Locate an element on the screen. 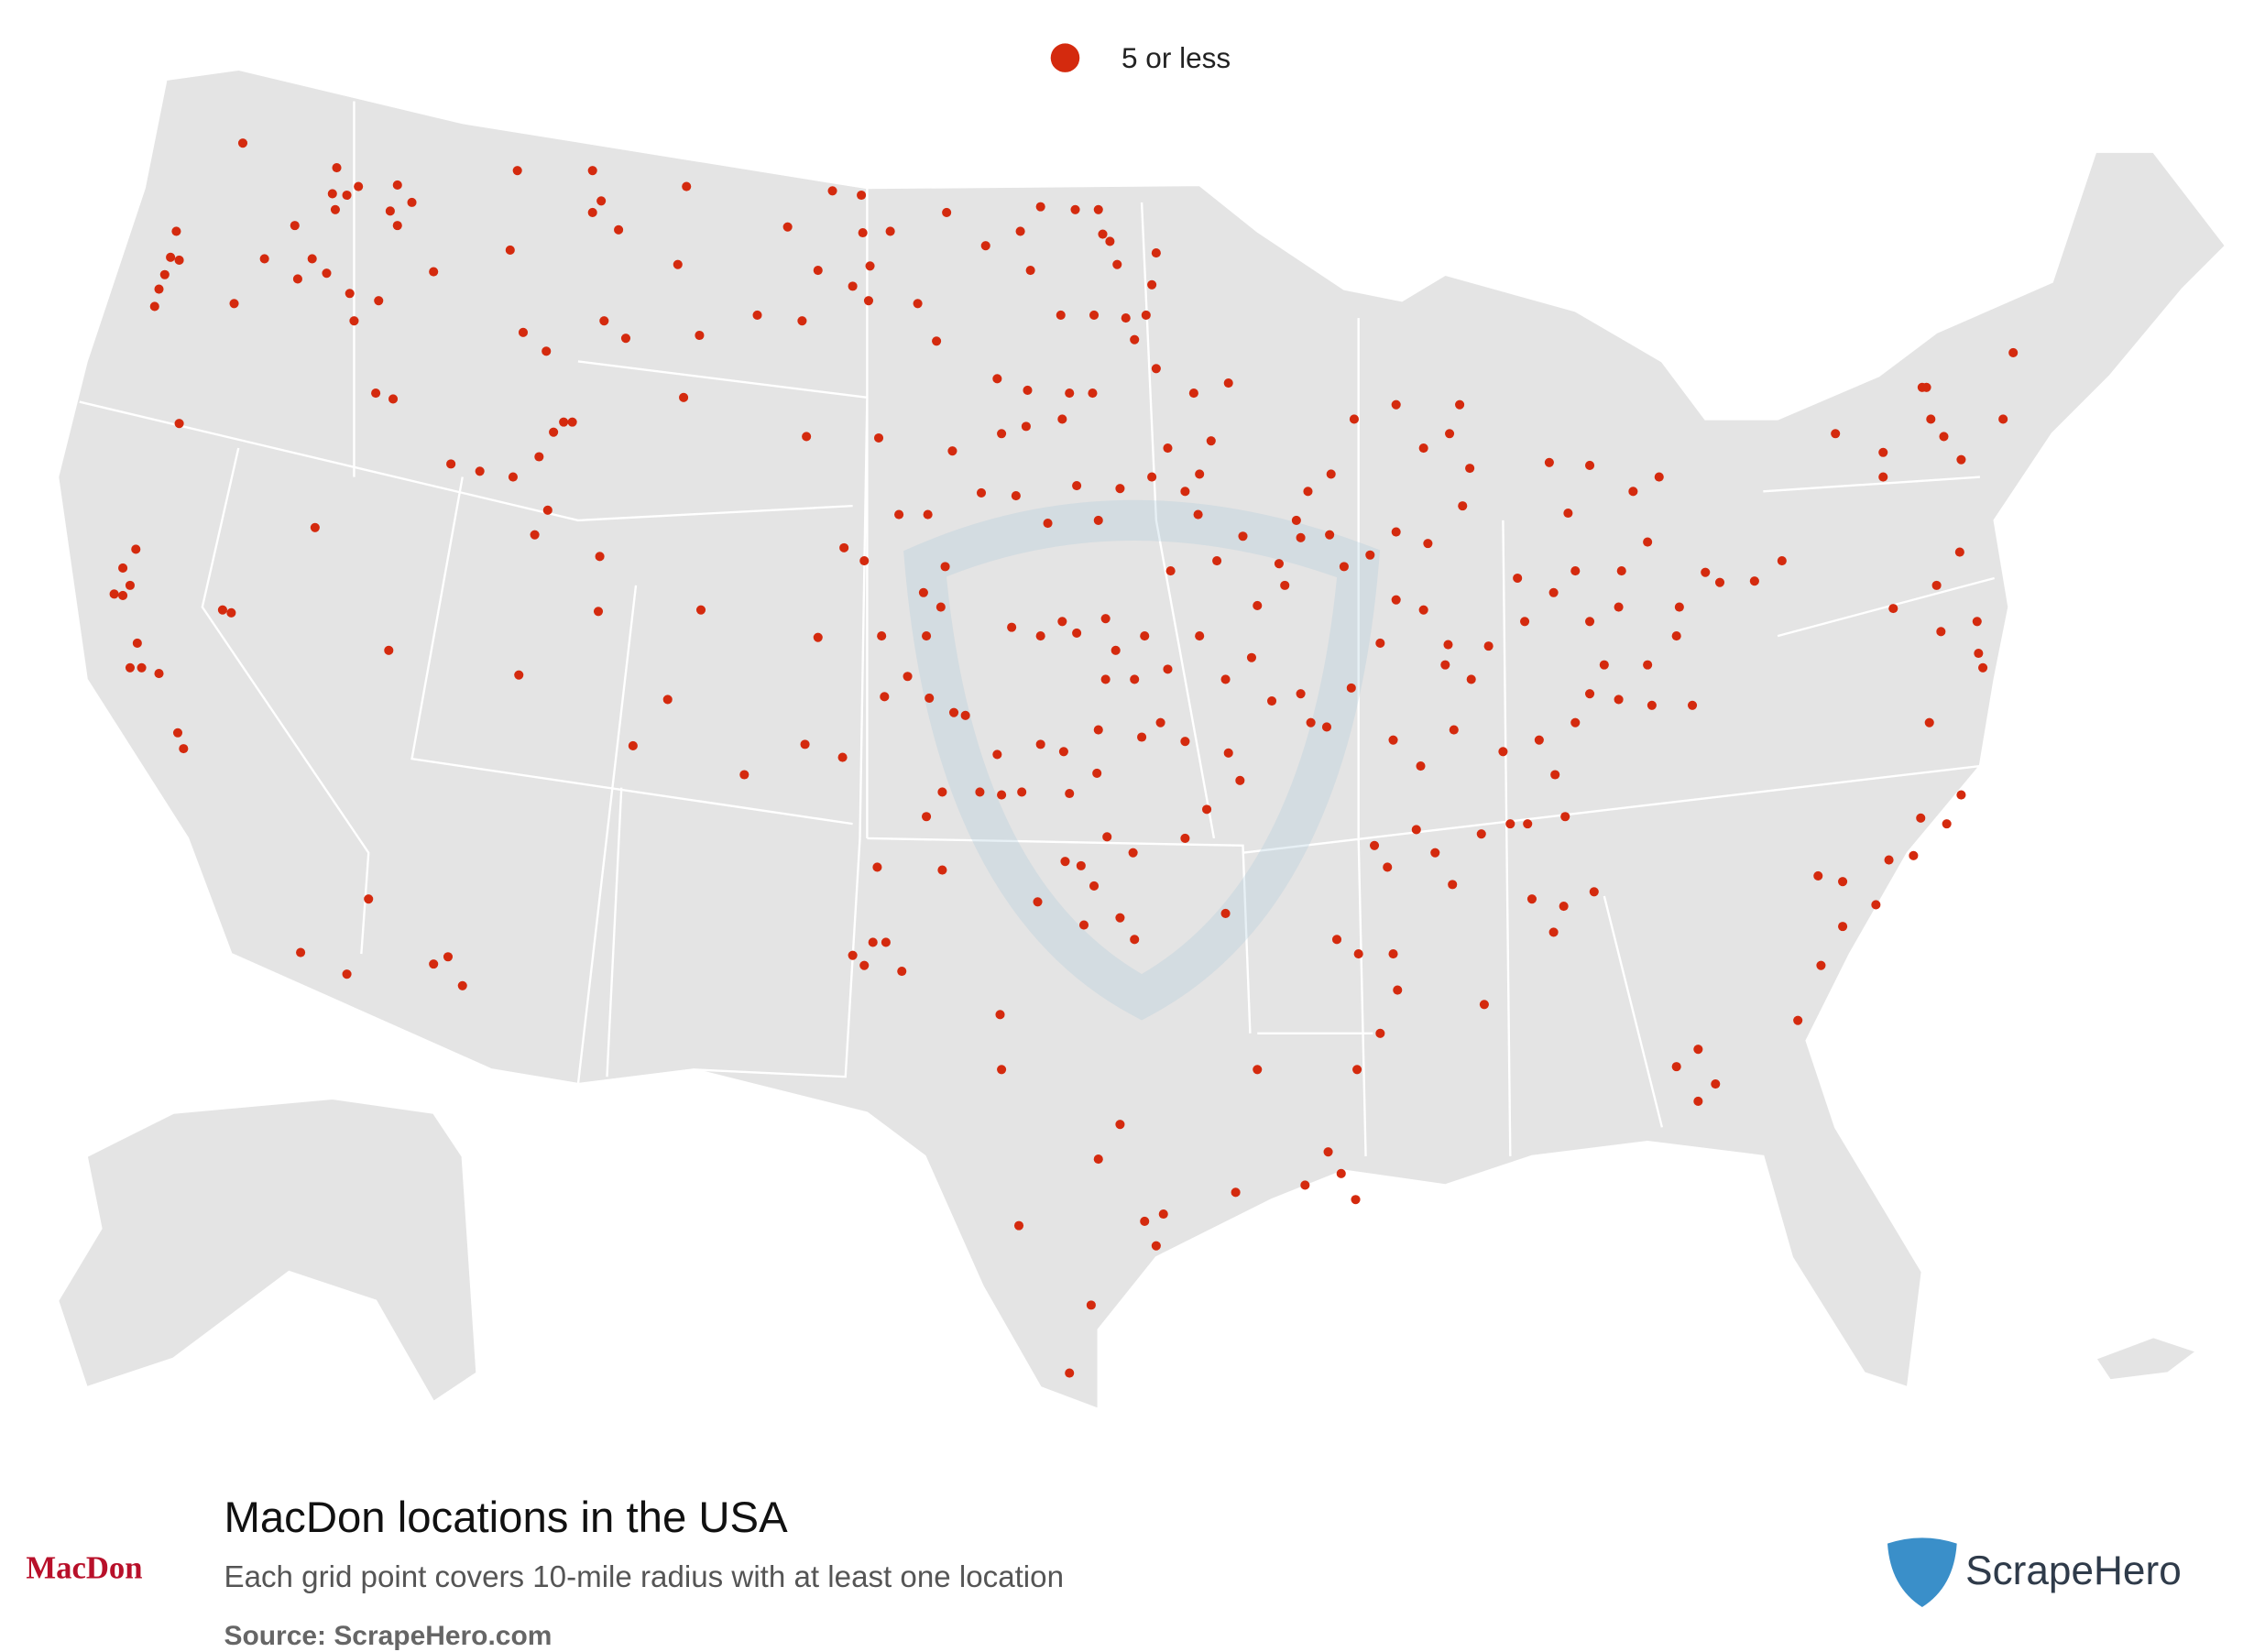 The width and height of the screenshot is (2243, 1652). scrapehero-logo: ScrapeHero is located at coordinates (2034, 1572).